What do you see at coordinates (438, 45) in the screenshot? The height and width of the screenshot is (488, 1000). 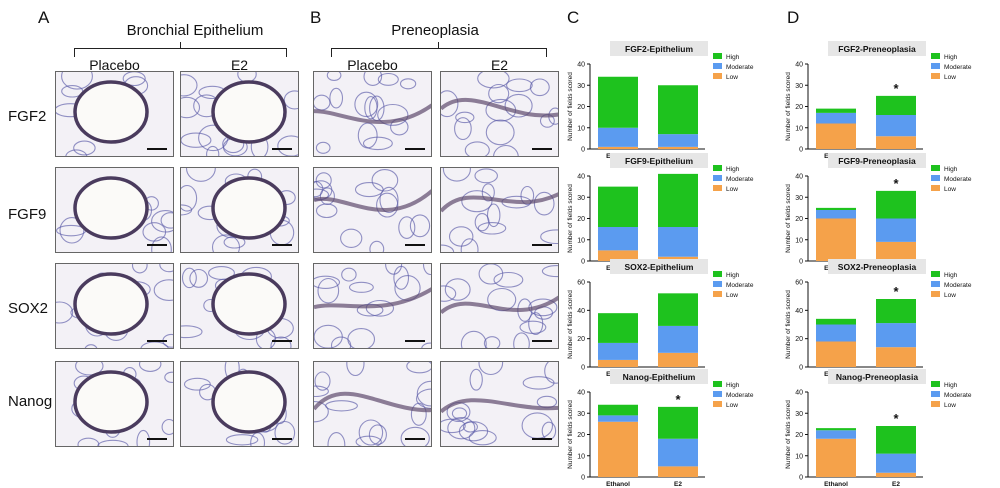 I see `panel-b-bracket-tick` at bounding box center [438, 45].